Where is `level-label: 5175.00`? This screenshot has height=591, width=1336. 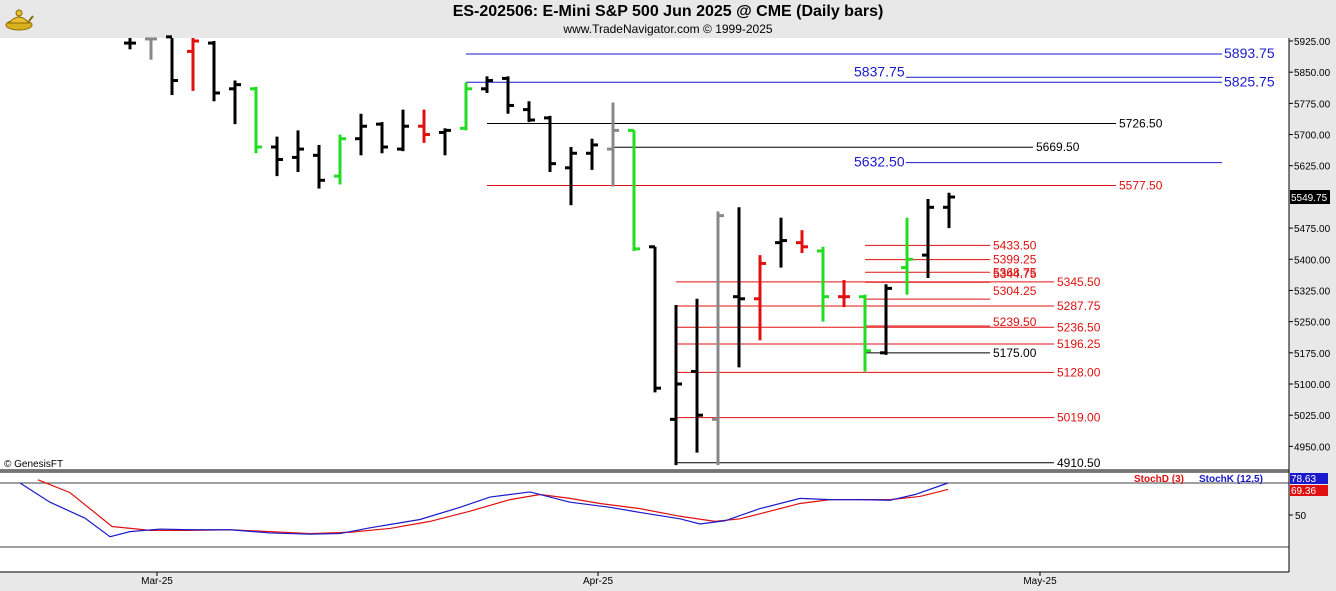
level-label: 5175.00 is located at coordinates (1015, 353).